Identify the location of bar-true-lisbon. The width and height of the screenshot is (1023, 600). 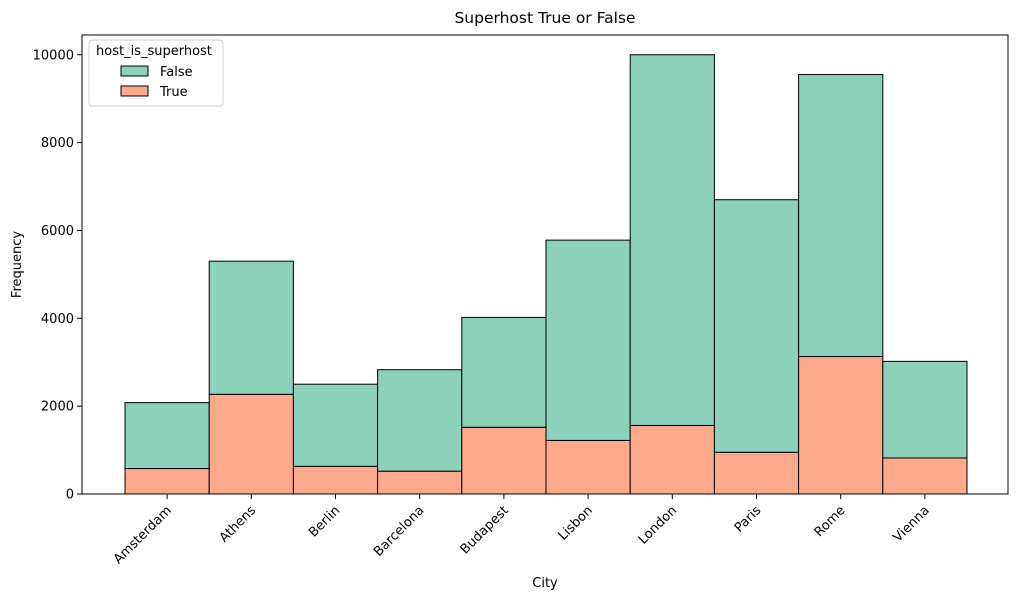
(588, 467).